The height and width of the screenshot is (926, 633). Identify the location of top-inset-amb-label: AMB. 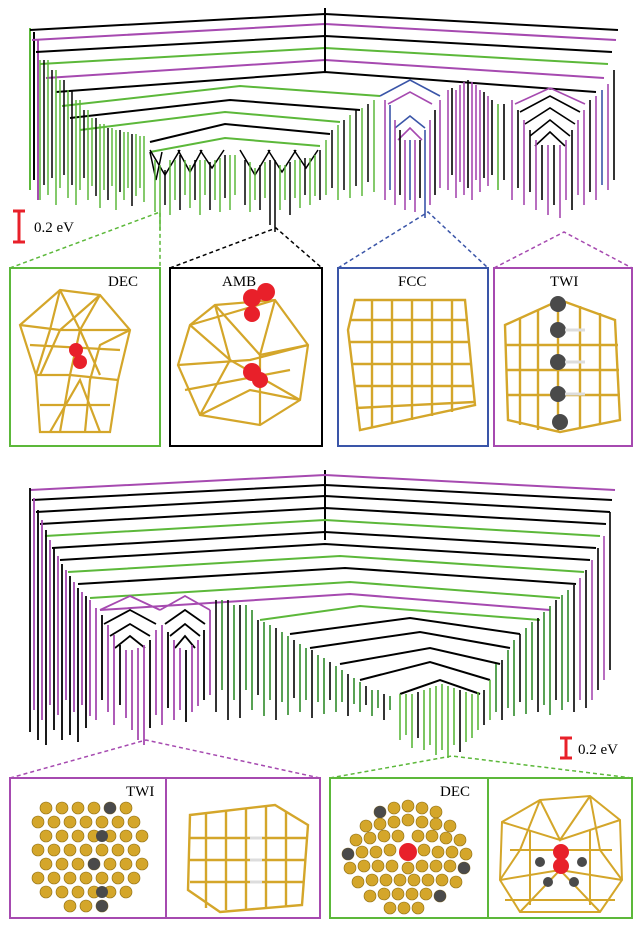
(239, 282).